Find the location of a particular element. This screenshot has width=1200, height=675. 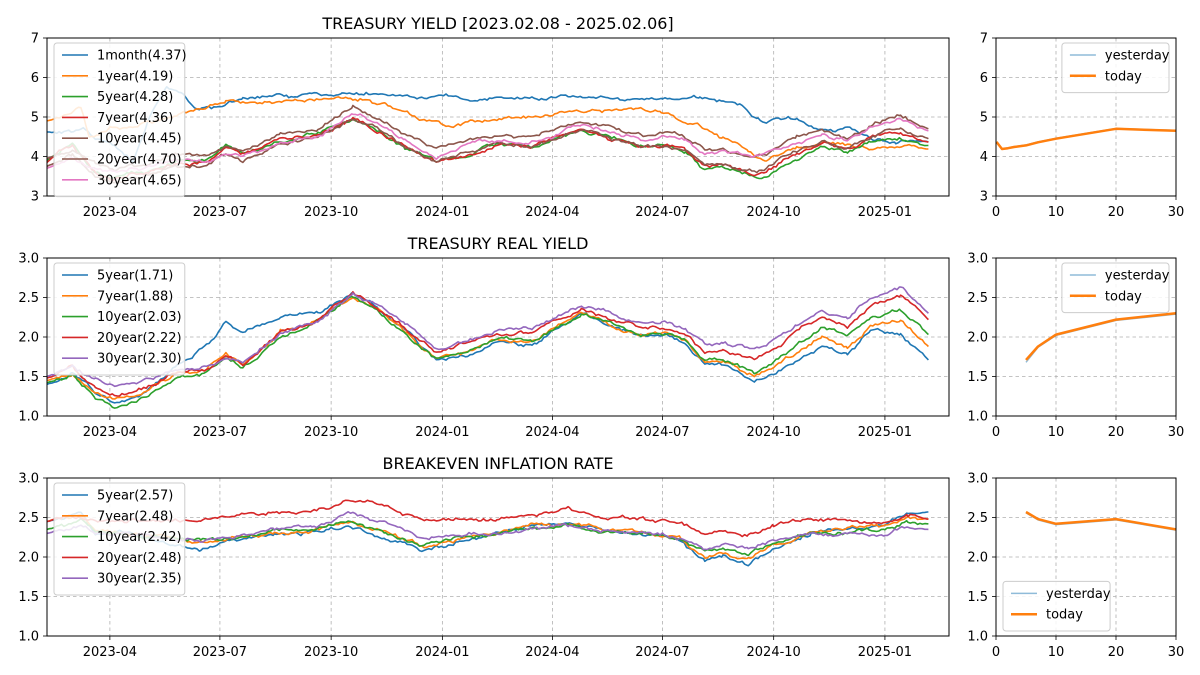

real_curve-panel: 1.0 1.5 2.0 2.5 3.0 0 10 20 30 yesterday today is located at coordinates (1075, 346).